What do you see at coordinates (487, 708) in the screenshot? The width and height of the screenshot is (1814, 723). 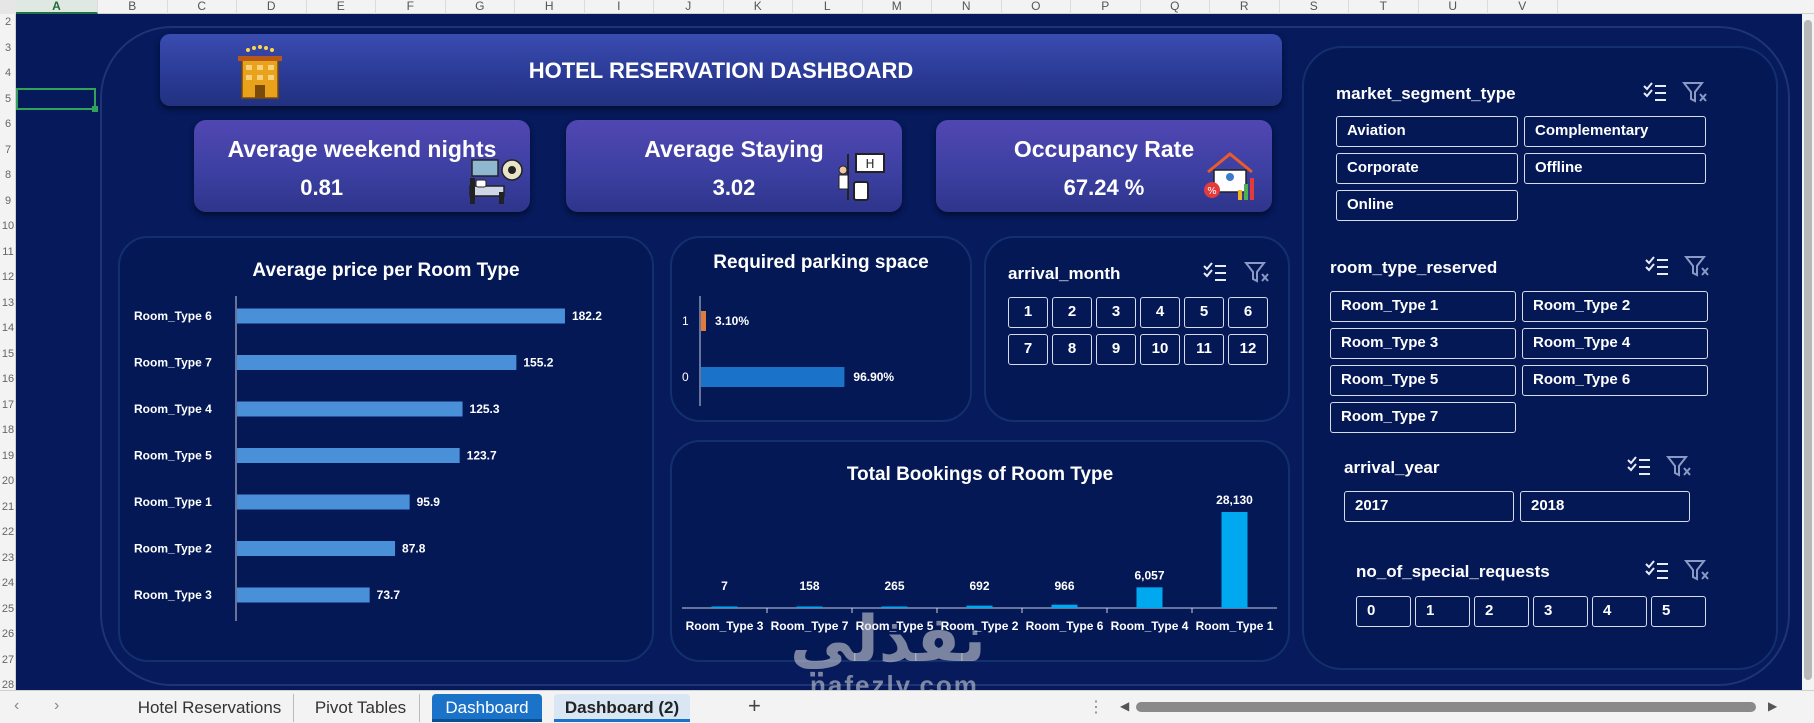 I see `tab-dashboard: Dashboard` at bounding box center [487, 708].